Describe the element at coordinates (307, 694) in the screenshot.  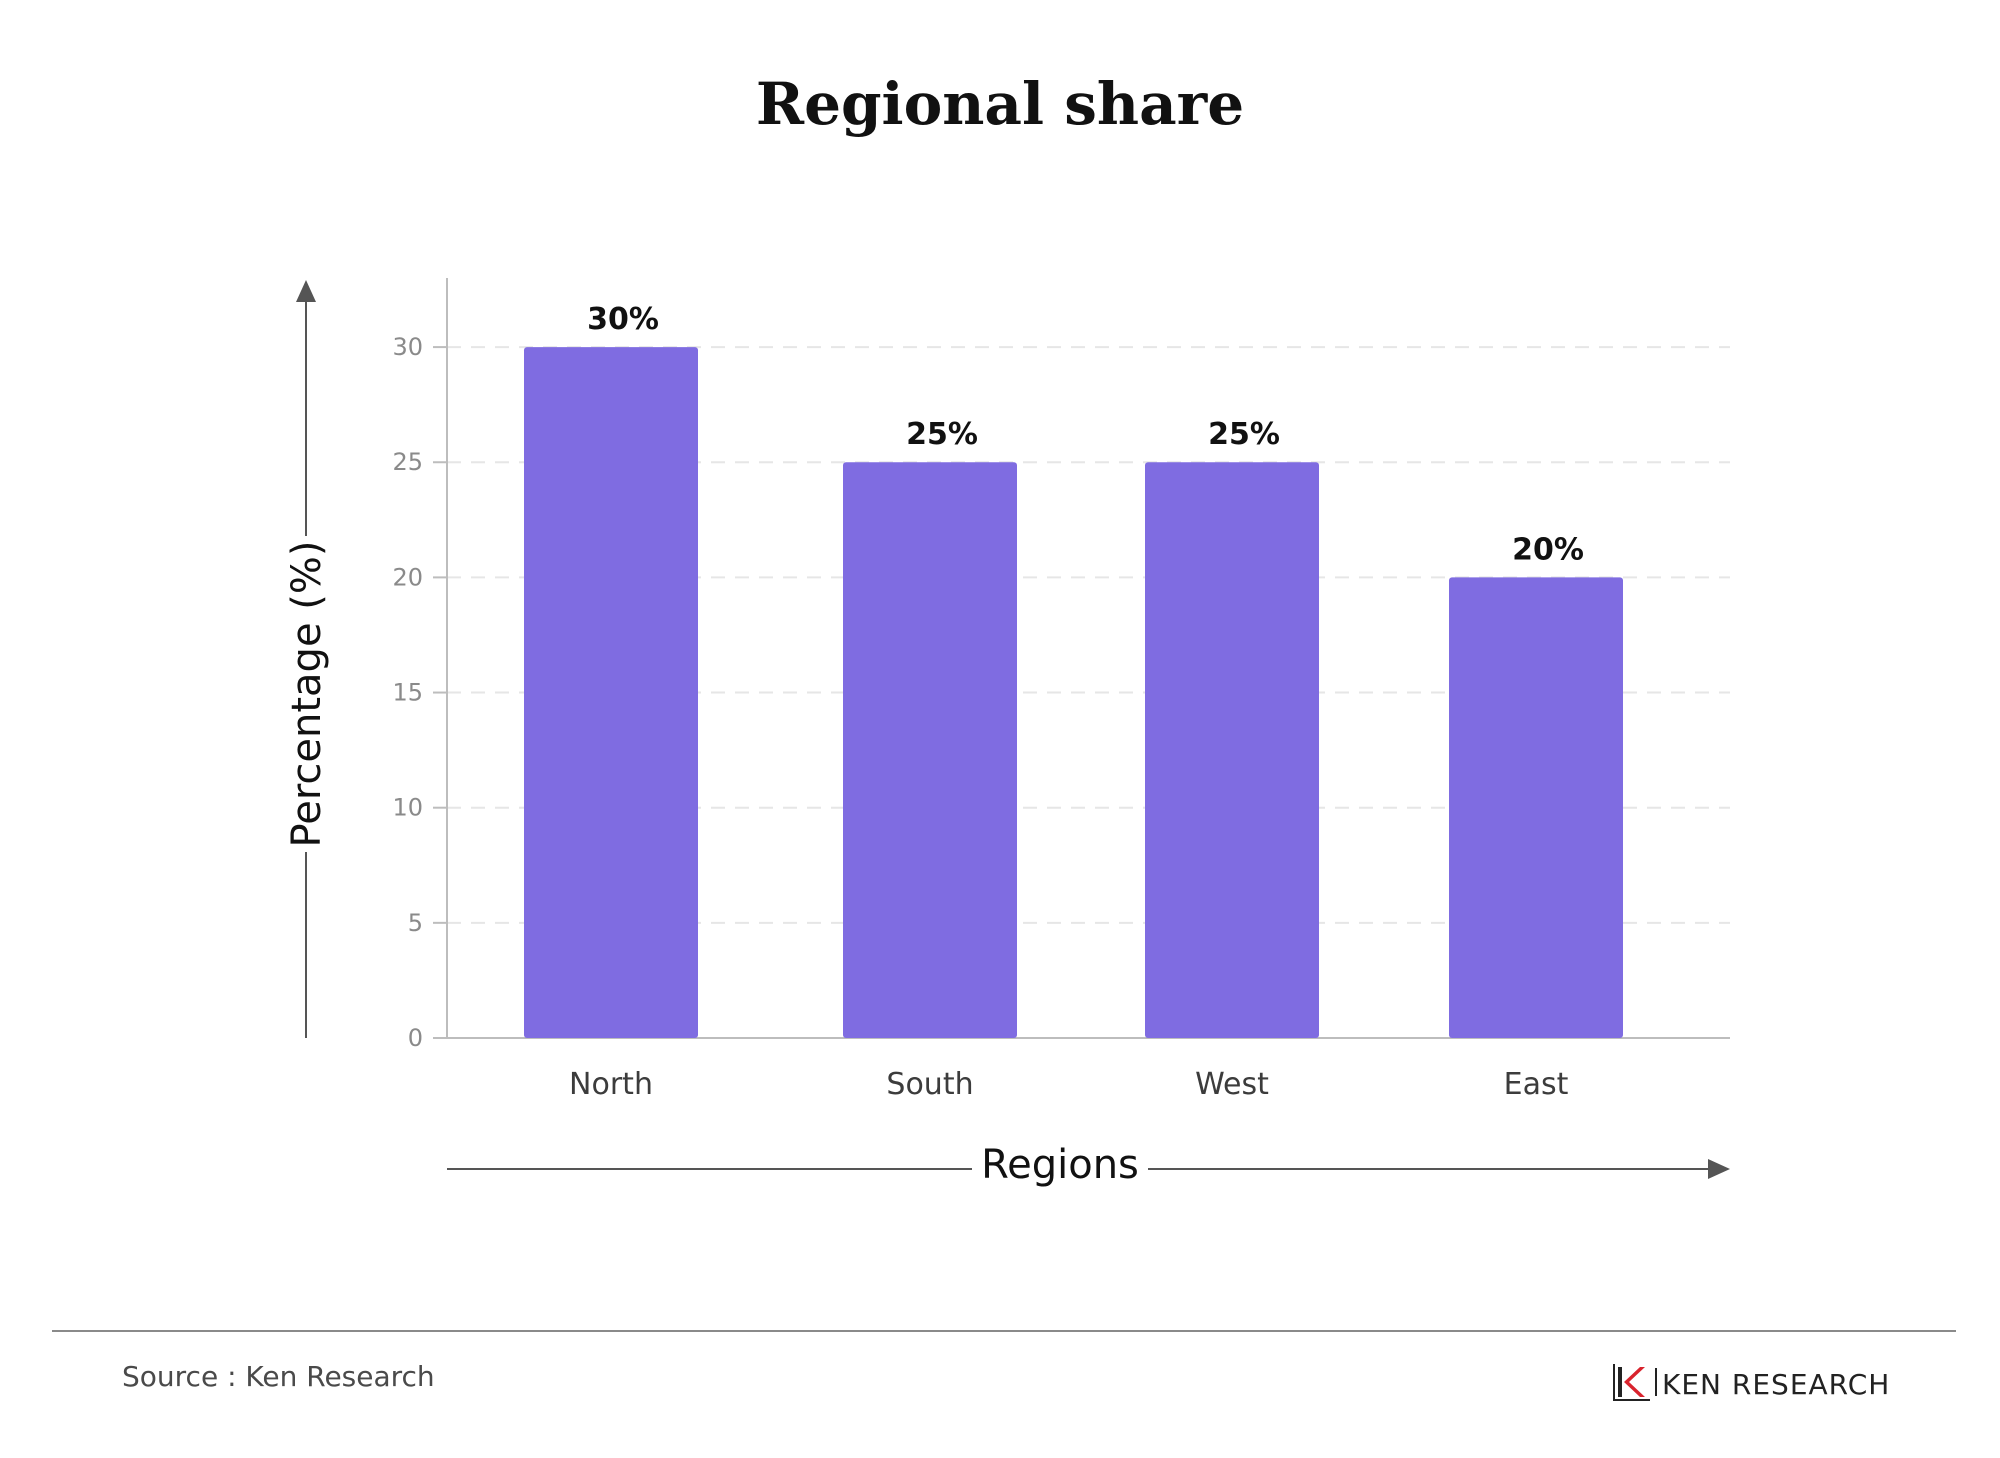
I see `y-axis-title: Percentage (%)` at that location.